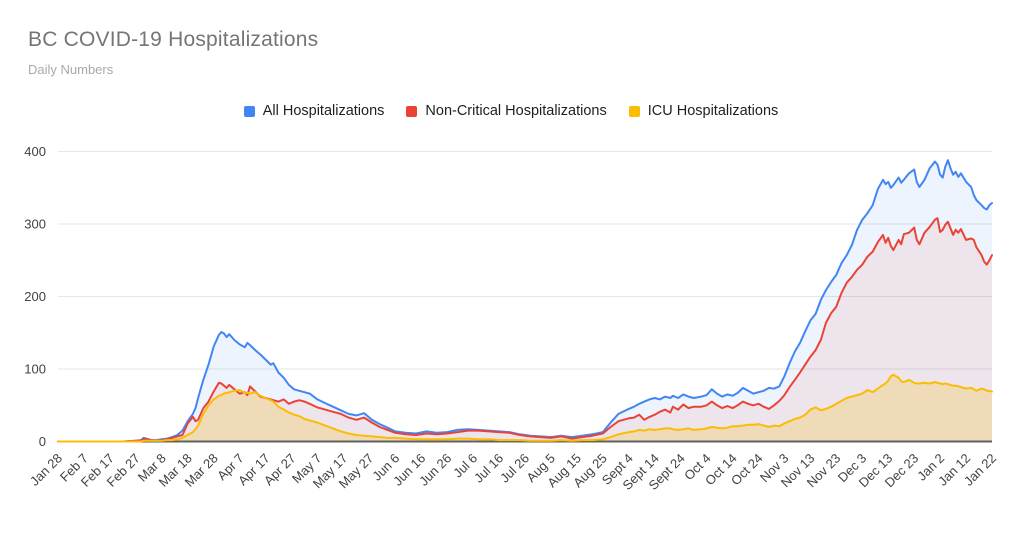  Describe the element at coordinates (514, 468) in the screenshot. I see `x-tick-label-jul-26: Jul 26` at that location.